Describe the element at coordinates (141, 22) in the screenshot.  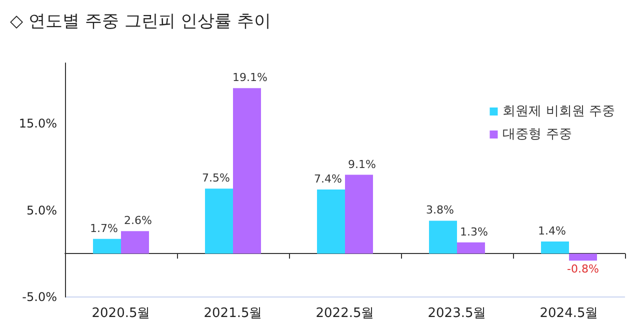
I see `chart-title: ◇ 연도별 주중 그린피 인상률 추이` at that location.